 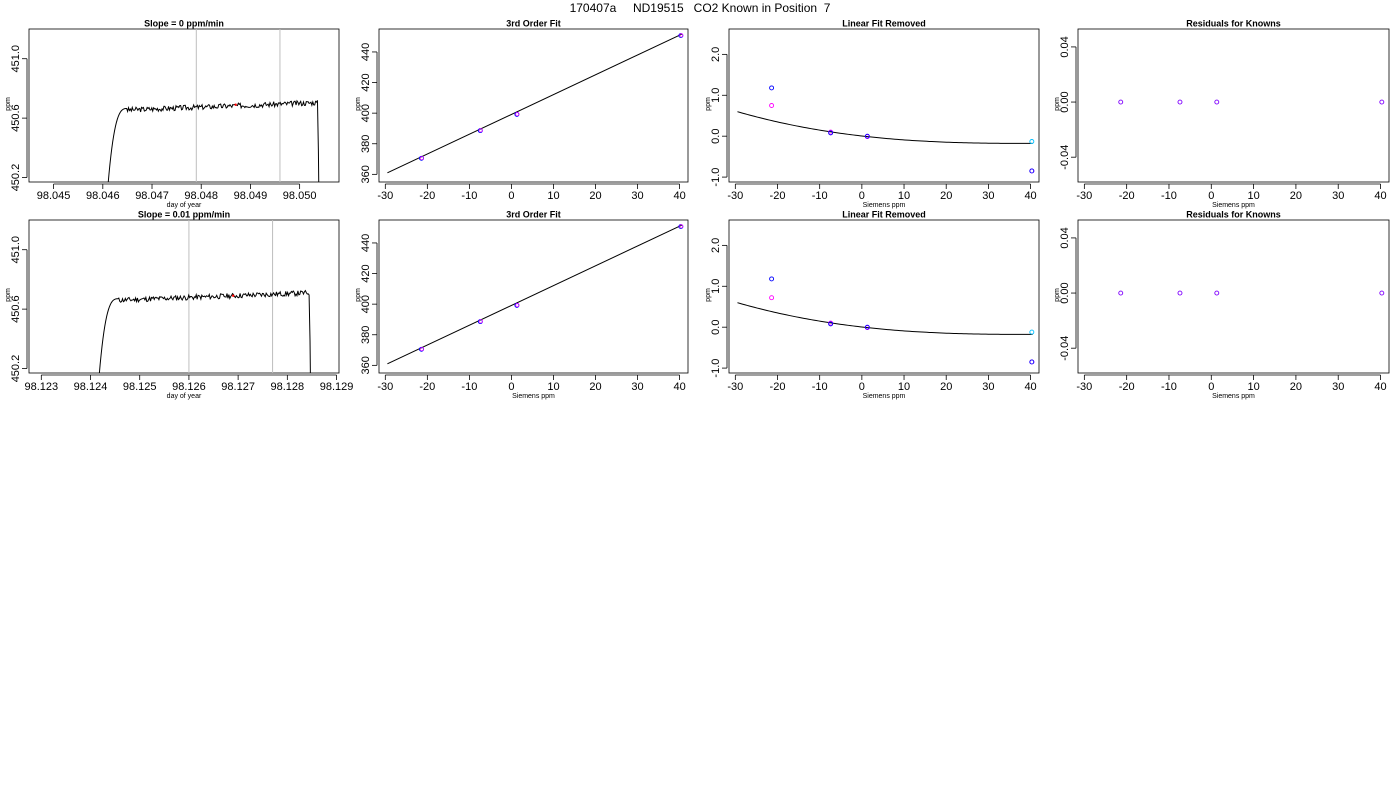 I want to click on x-tick-label: 98.046, so click(x=103, y=196).